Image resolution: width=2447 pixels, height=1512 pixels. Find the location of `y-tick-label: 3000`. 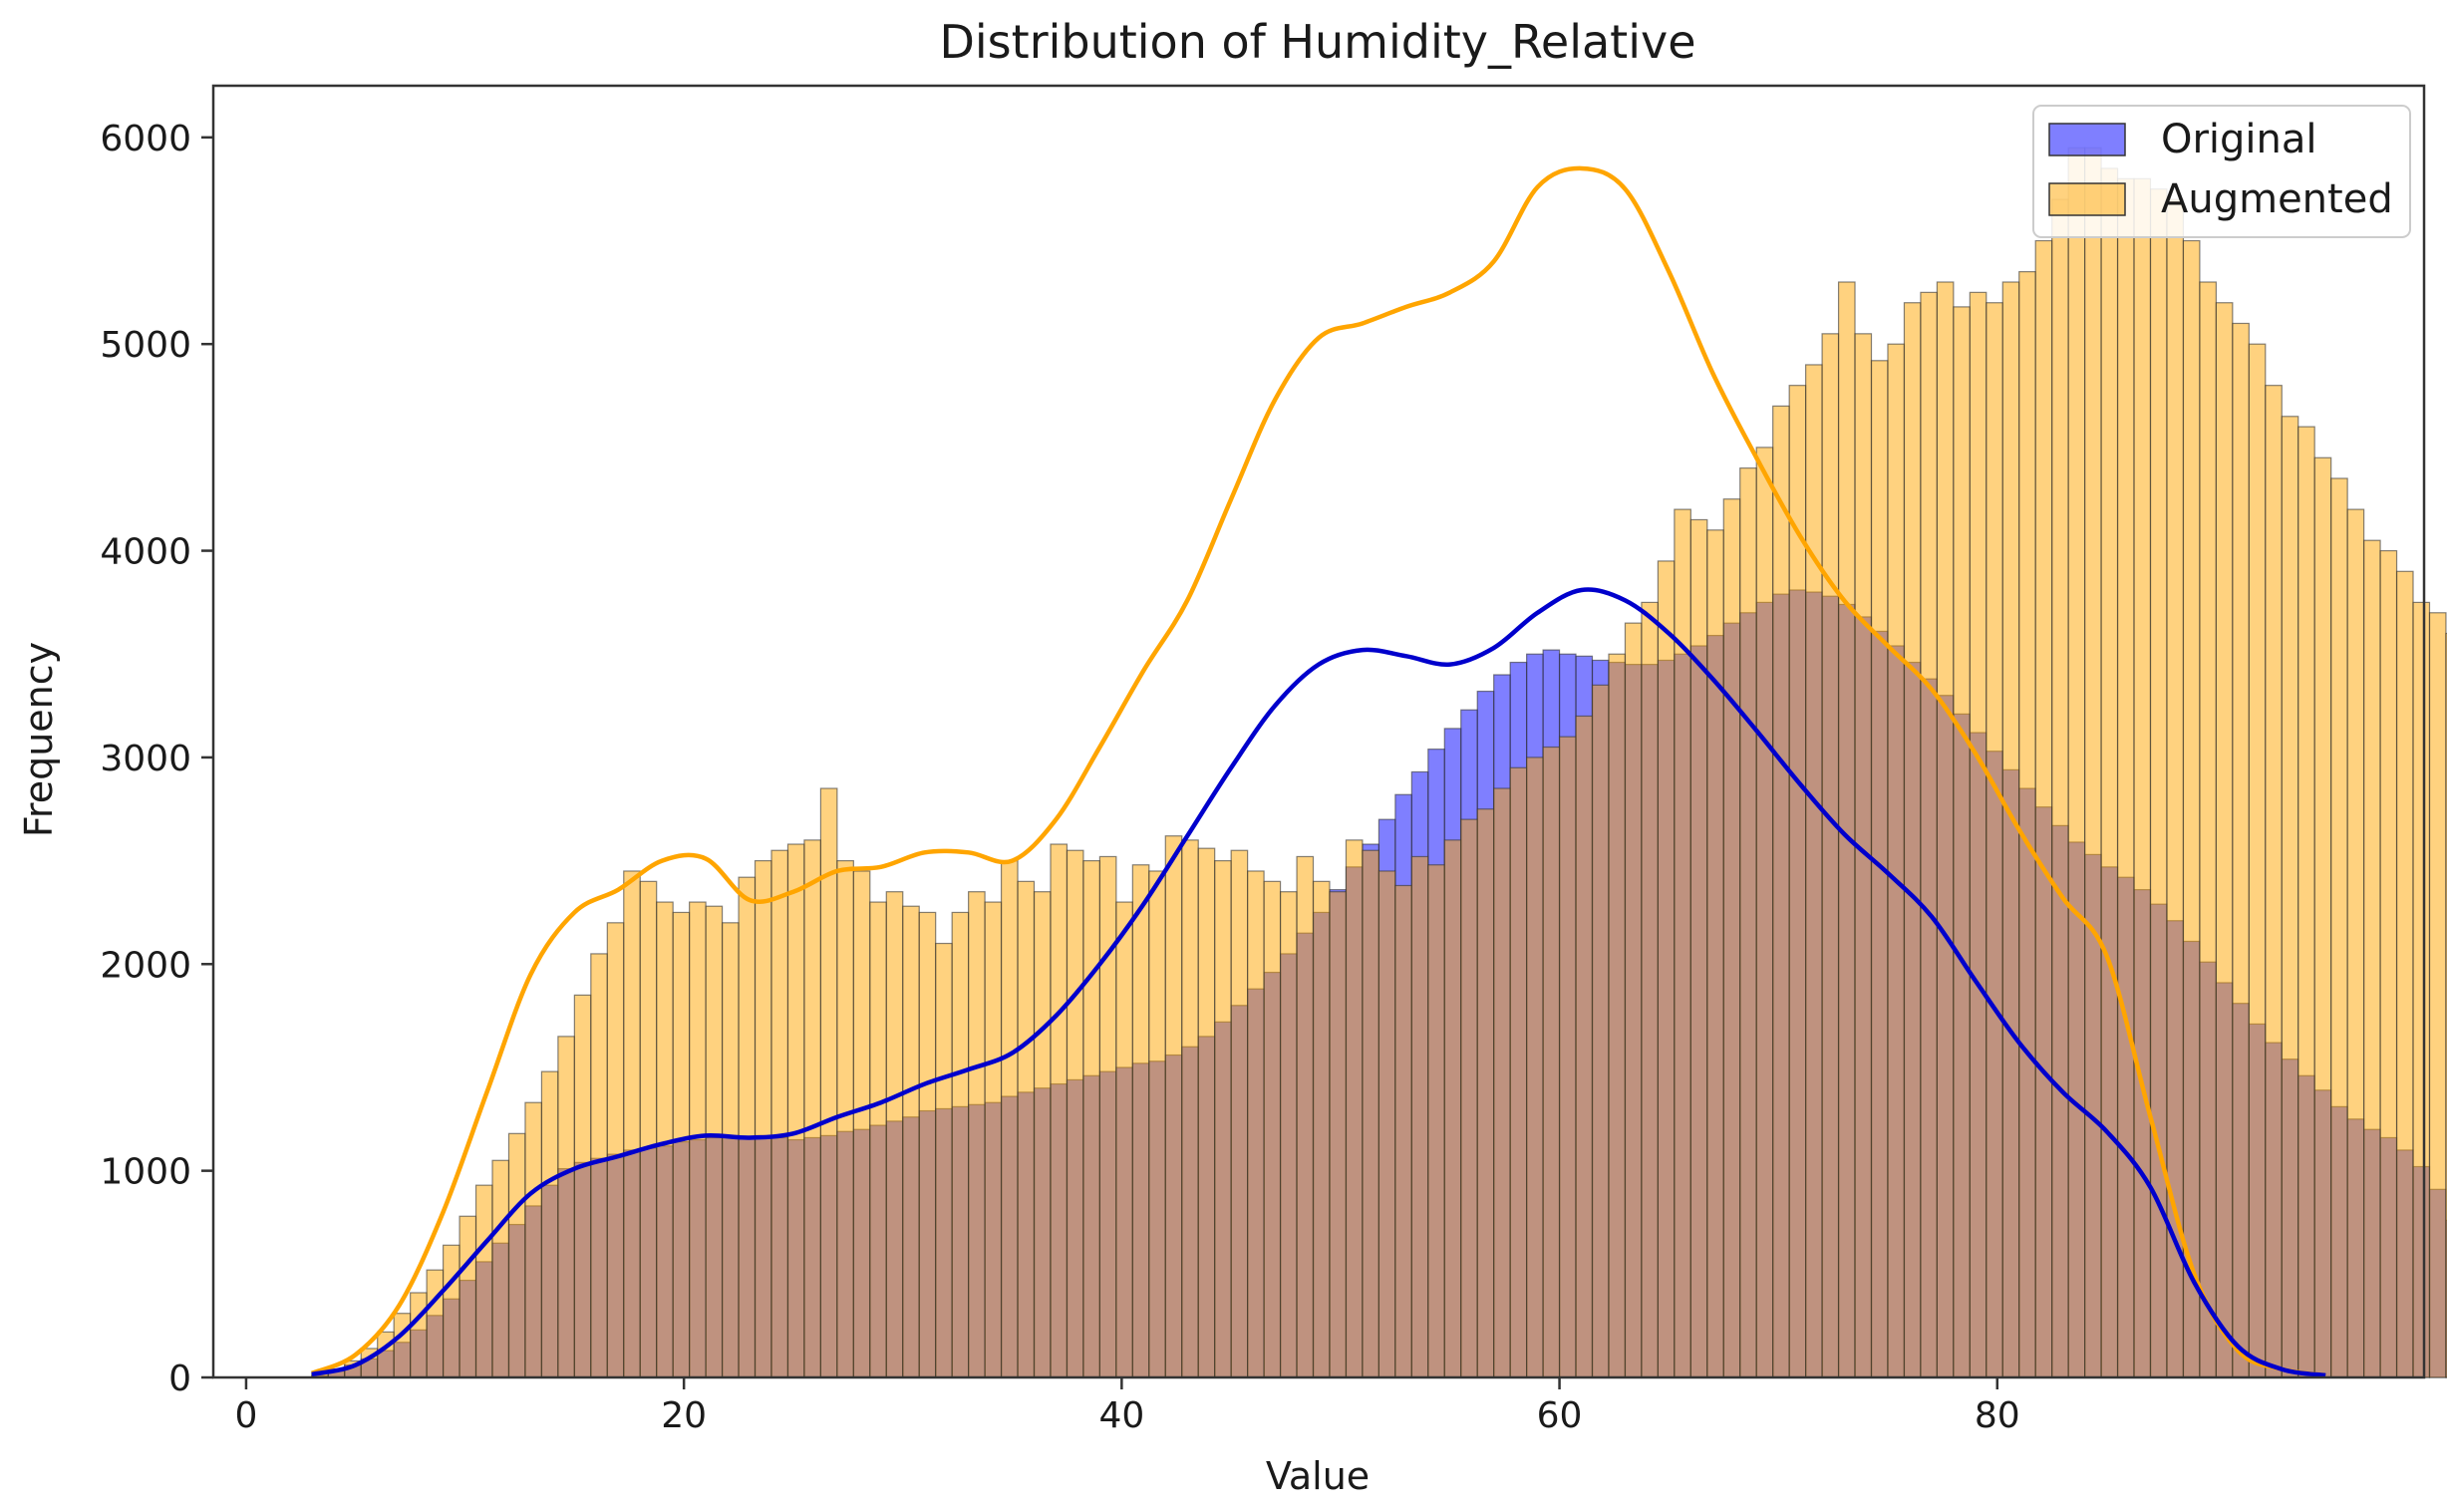

y-tick-label: 3000 is located at coordinates (145, 759).